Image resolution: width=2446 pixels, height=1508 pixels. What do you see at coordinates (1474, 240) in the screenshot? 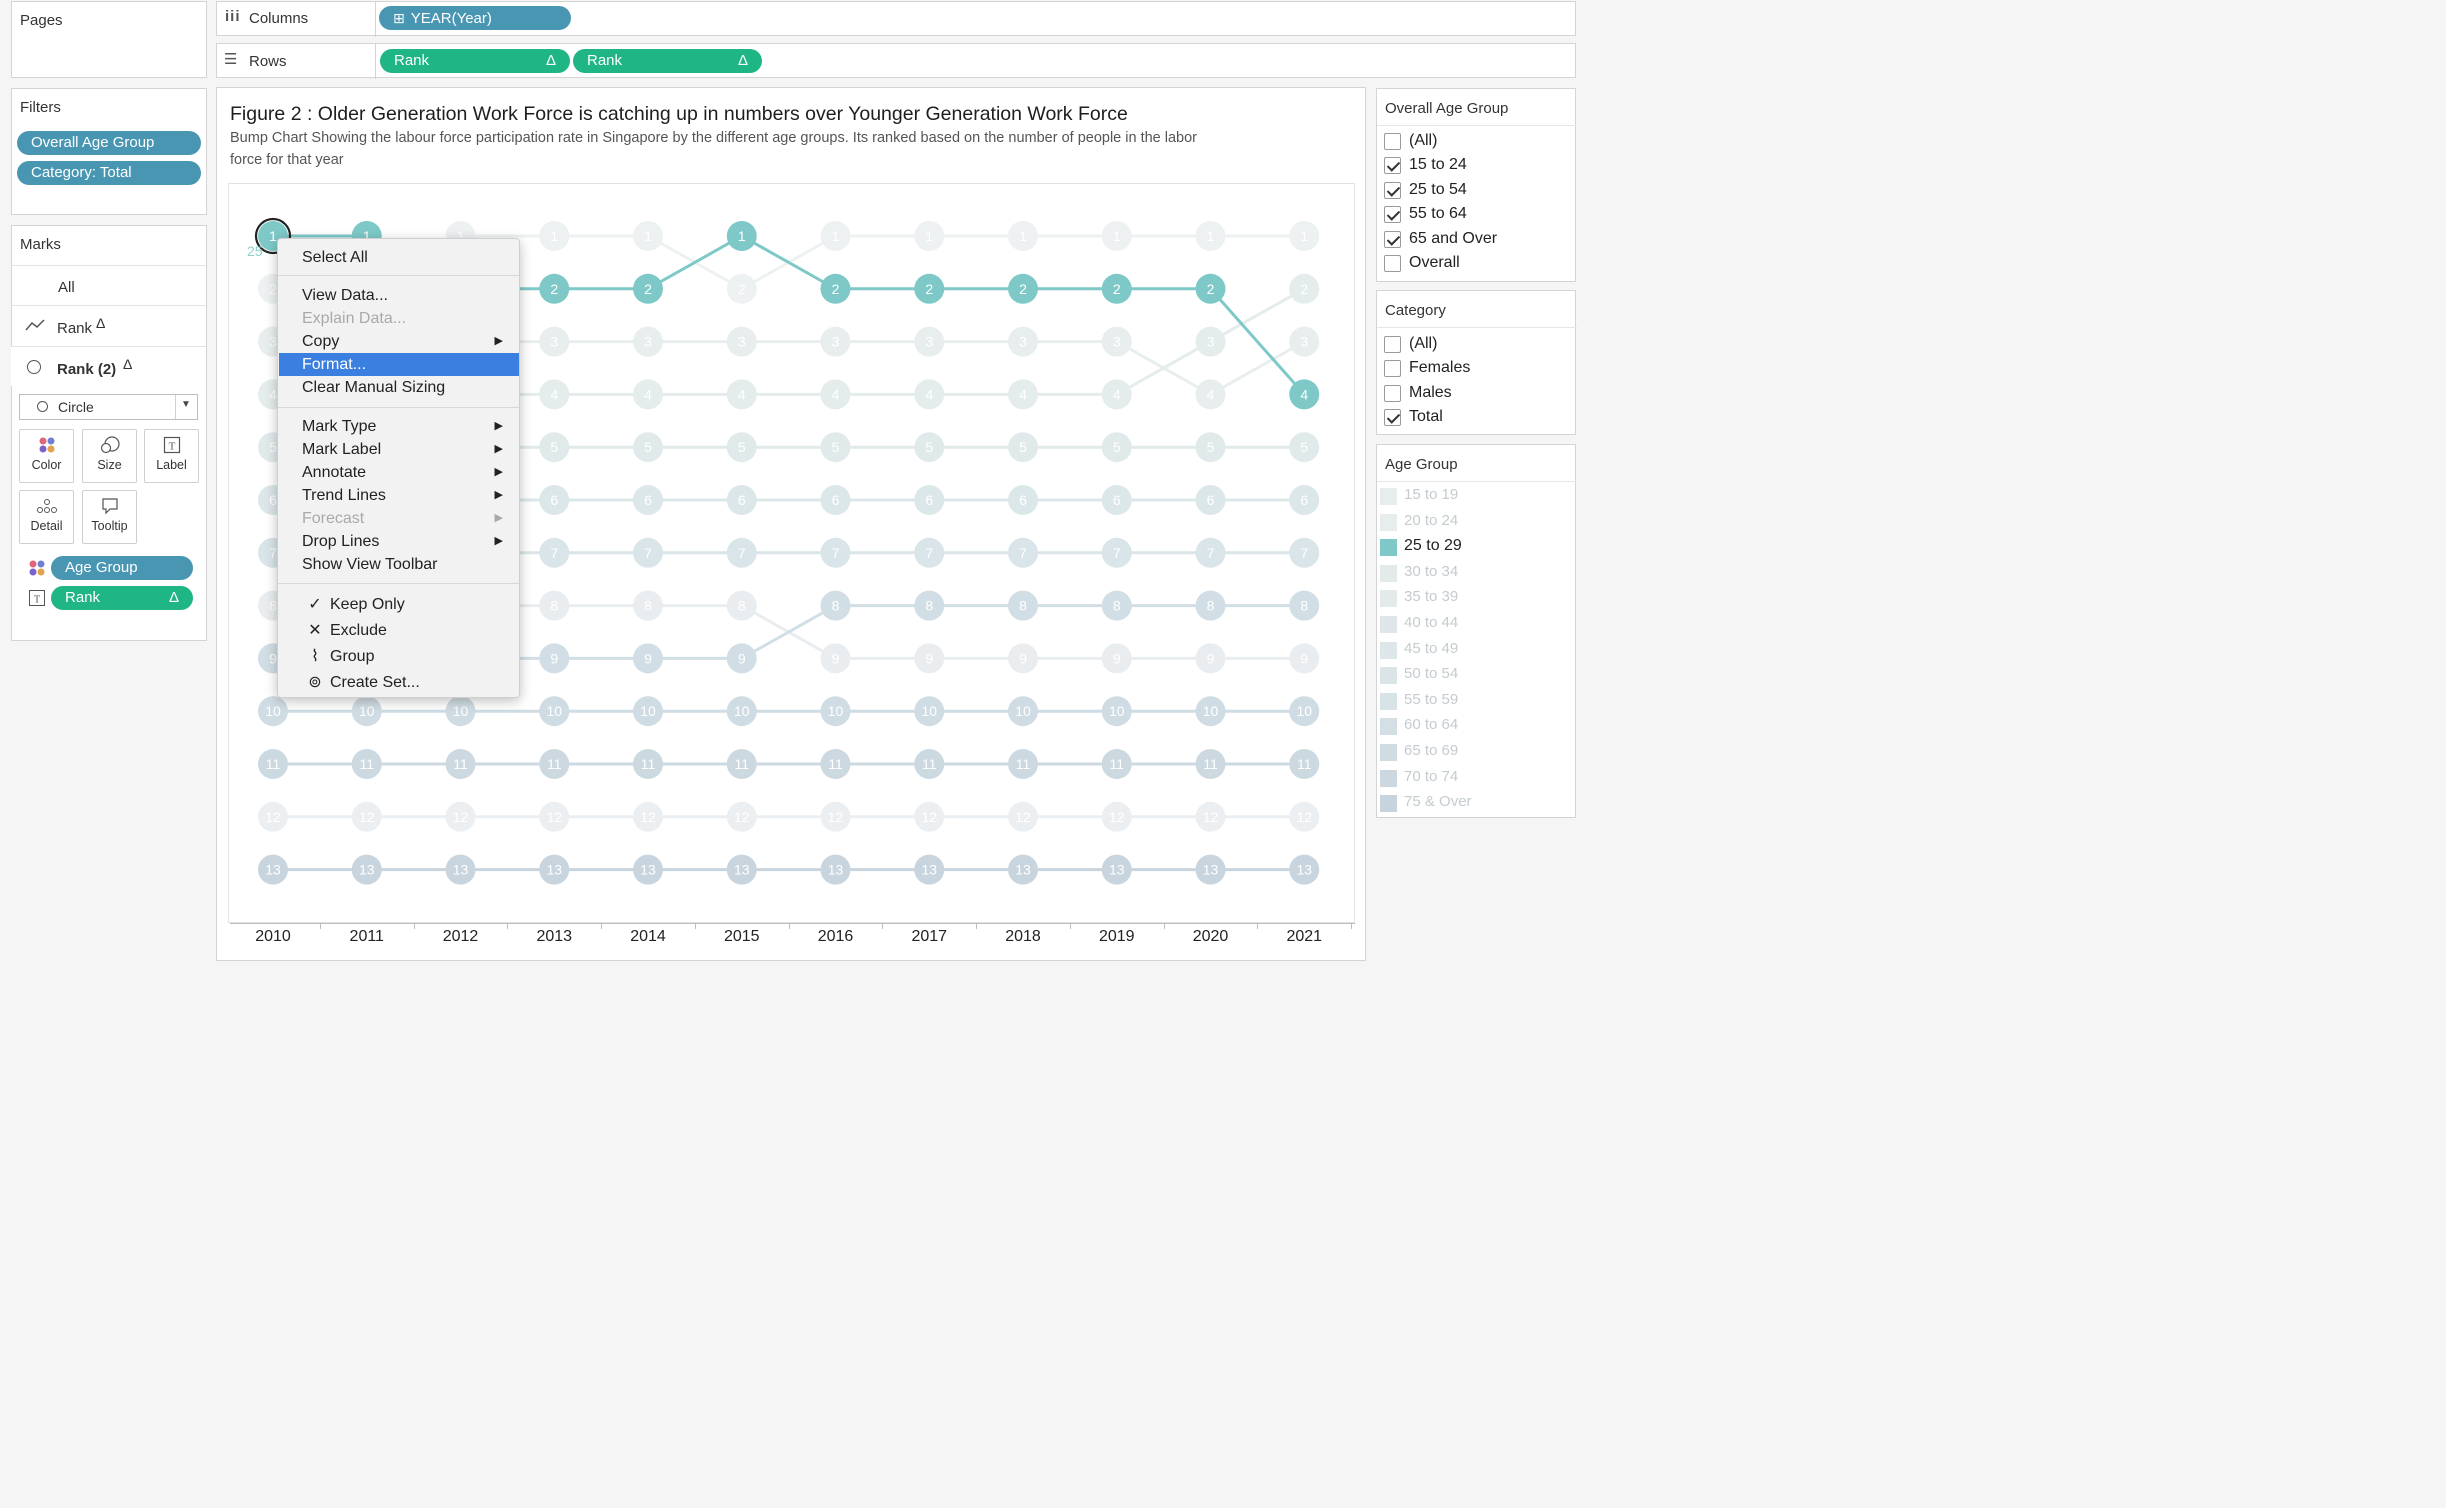
I see `overall-age-group-option: 65 and Over` at bounding box center [1474, 240].